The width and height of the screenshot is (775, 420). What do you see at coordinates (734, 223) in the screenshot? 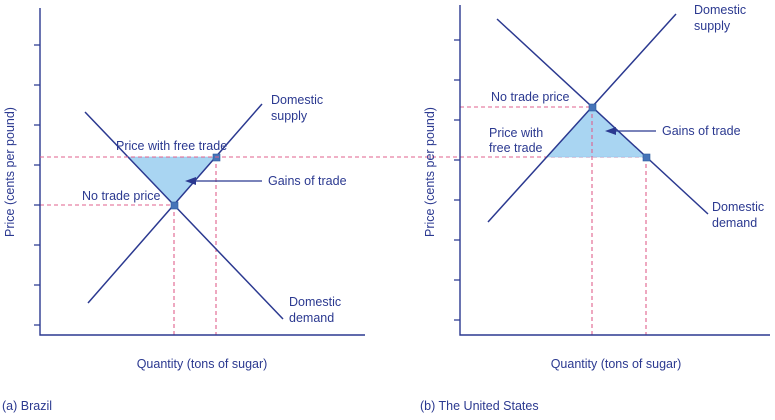
I see `domestic-demand-label-us-line2: demand` at bounding box center [734, 223].